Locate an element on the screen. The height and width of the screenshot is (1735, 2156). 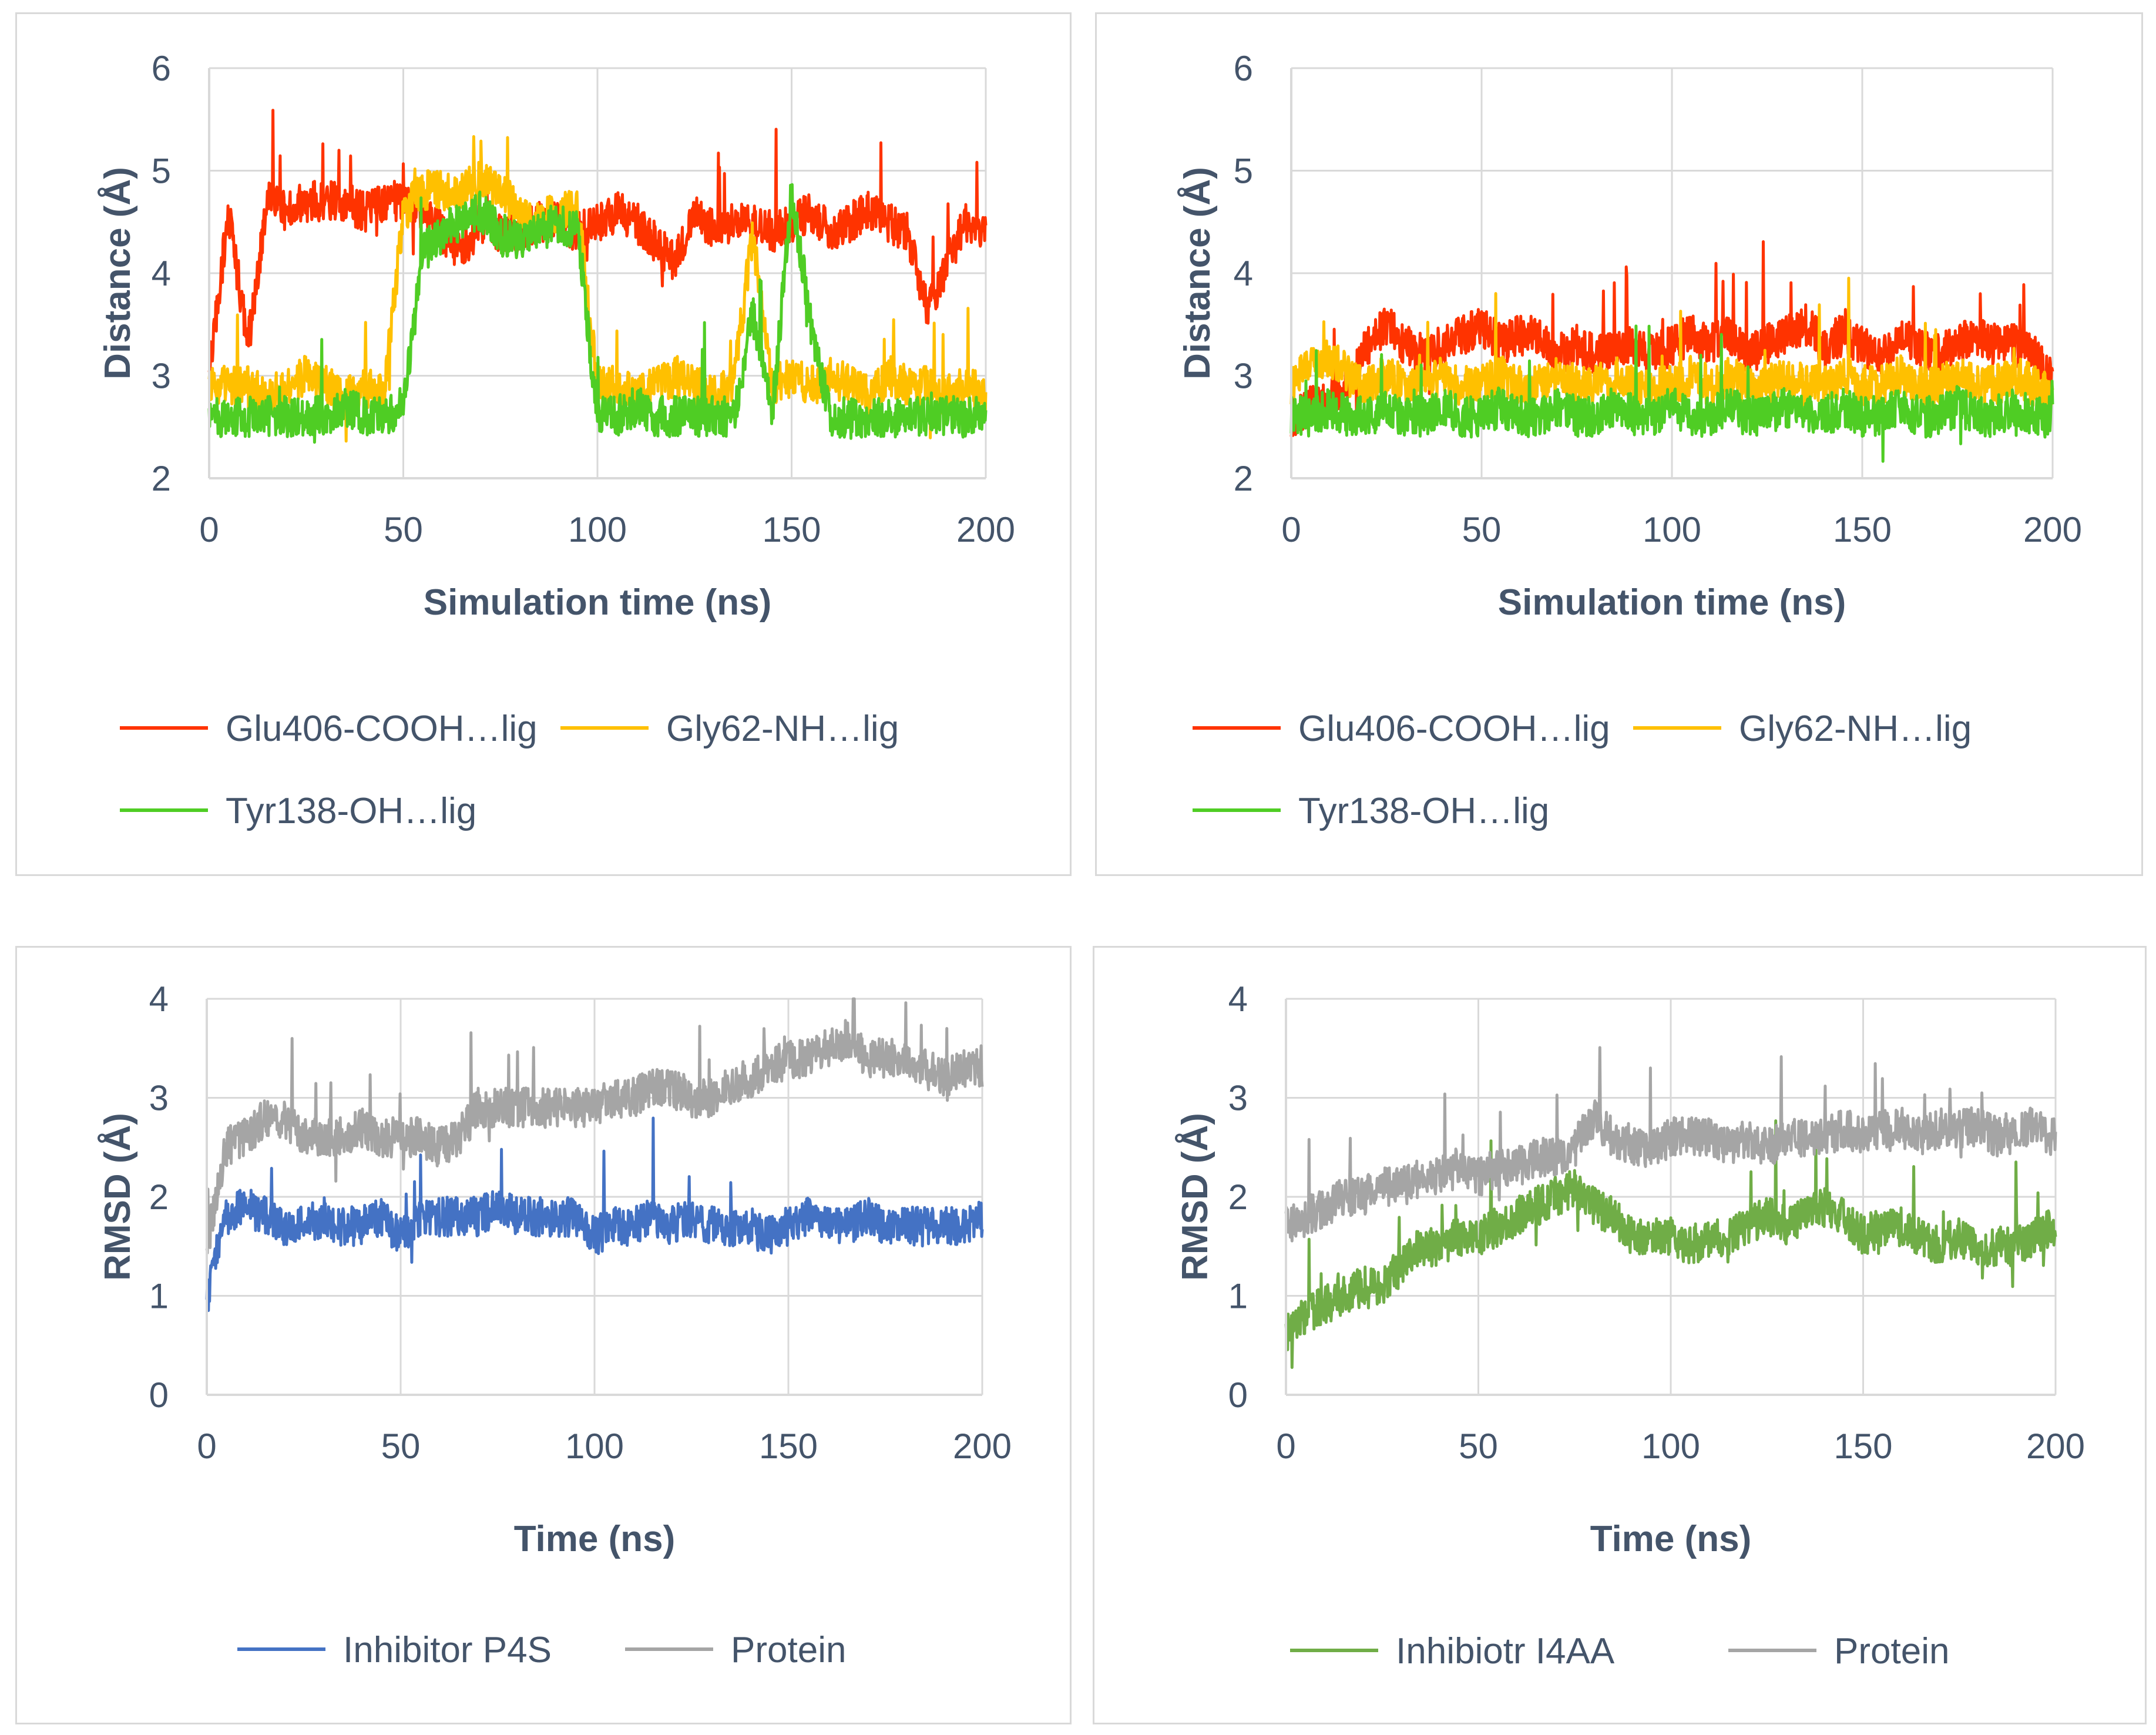
legend-label: Inhibiotr I4AA is located at coordinates (1505, 1652).